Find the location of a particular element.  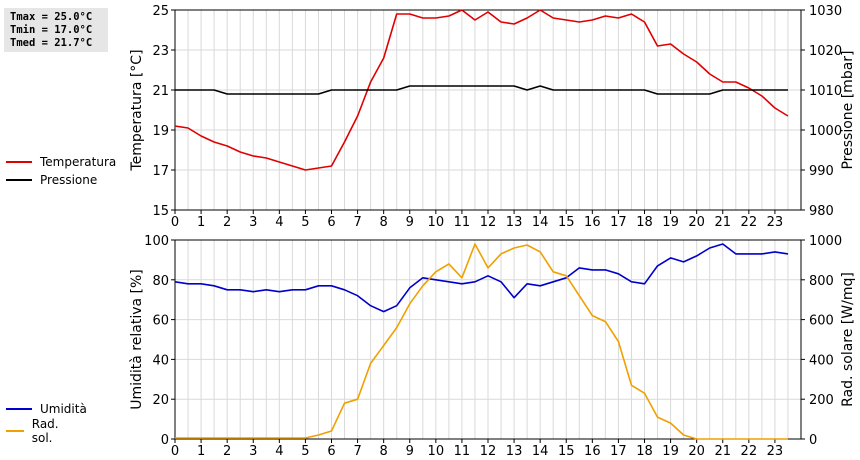

bottom-xtick-label: 23 is located at coordinates (775, 451).